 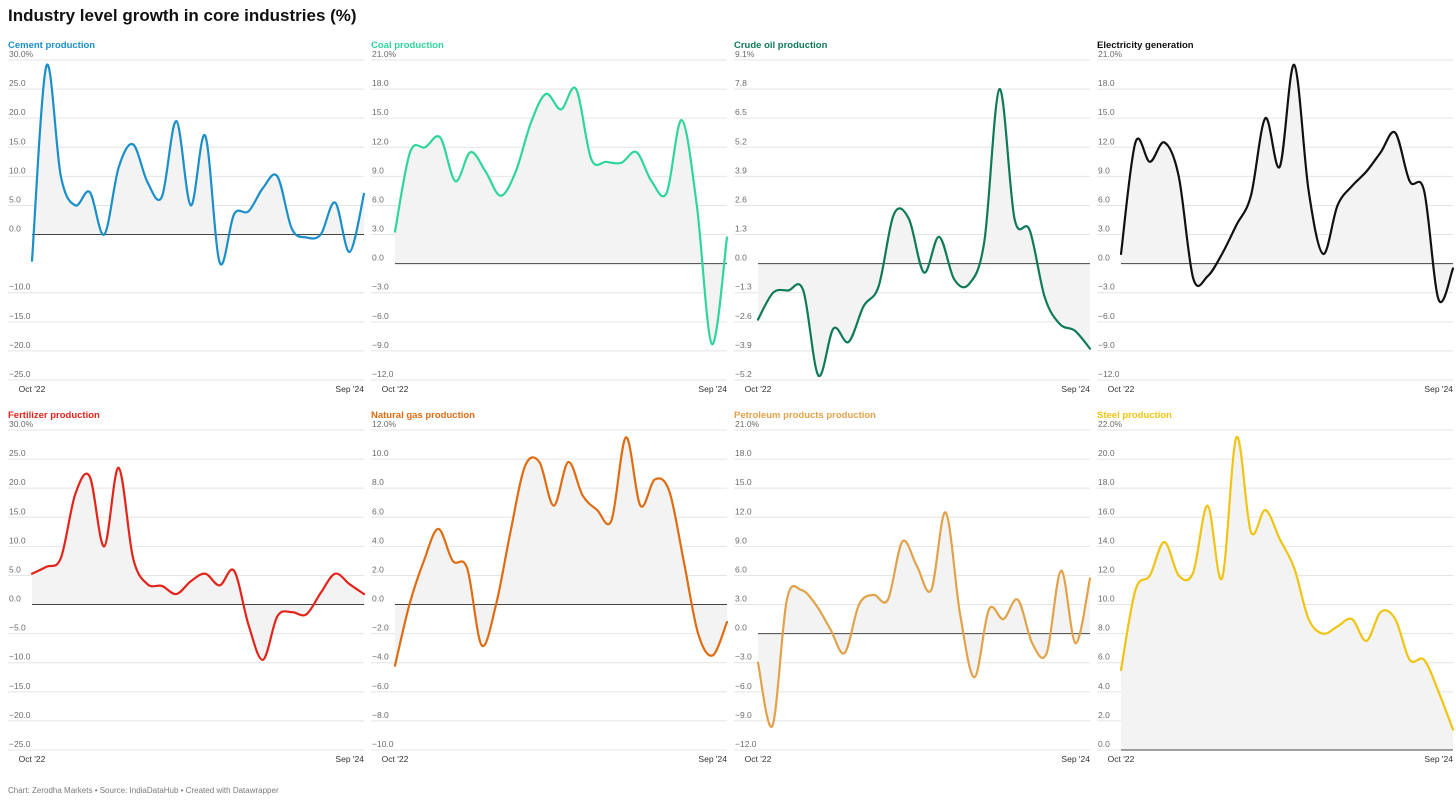 I want to click on y-tick-label: −15.0, so click(x=20, y=686).